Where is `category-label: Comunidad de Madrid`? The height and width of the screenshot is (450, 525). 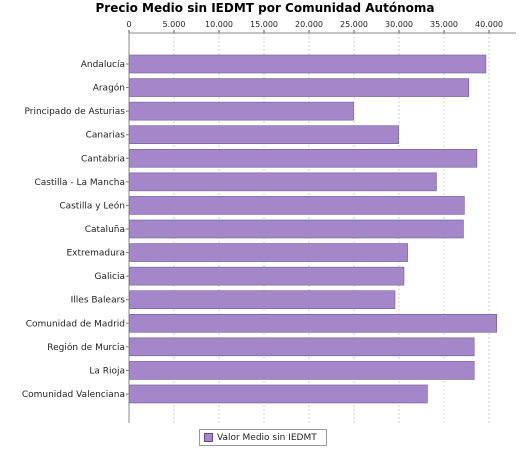 category-label: Comunidad de Madrid is located at coordinates (75, 324).